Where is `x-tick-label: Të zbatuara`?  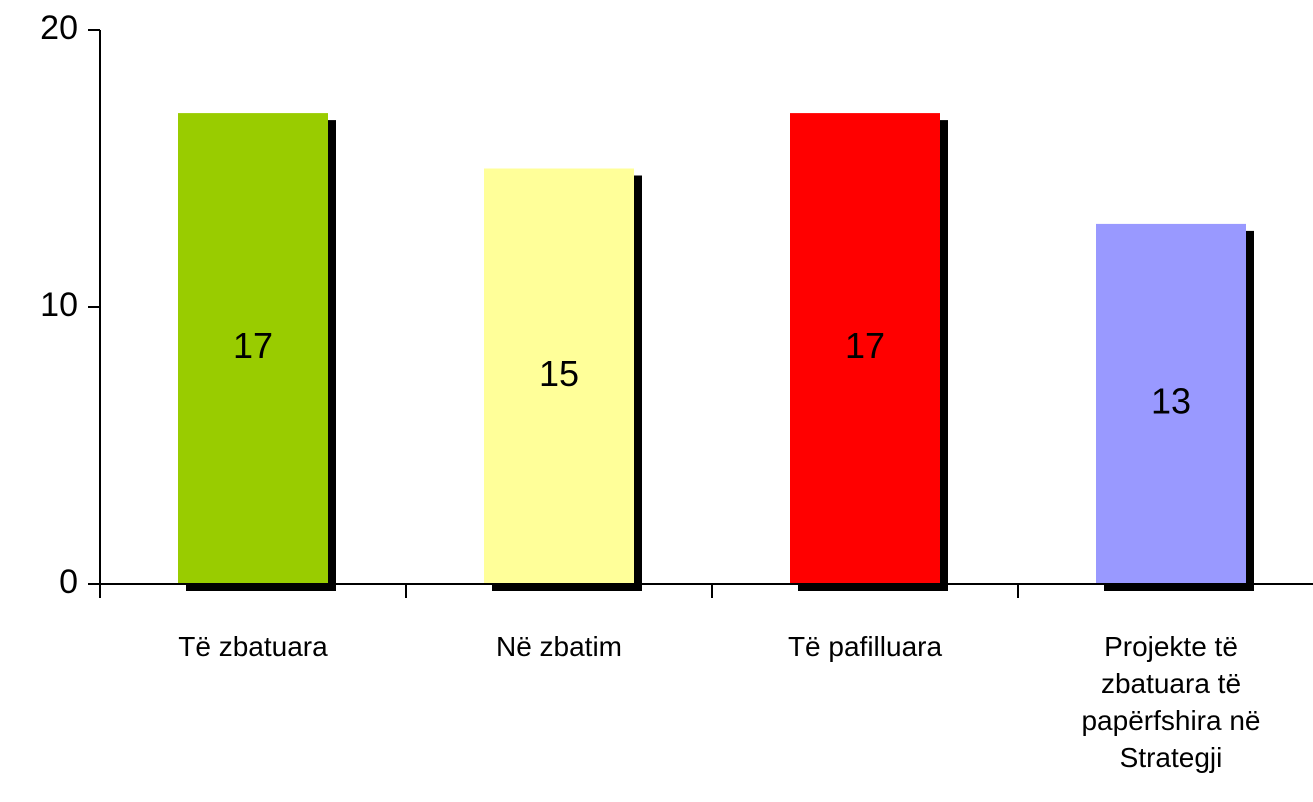 x-tick-label: Të zbatuara is located at coordinates (253, 646).